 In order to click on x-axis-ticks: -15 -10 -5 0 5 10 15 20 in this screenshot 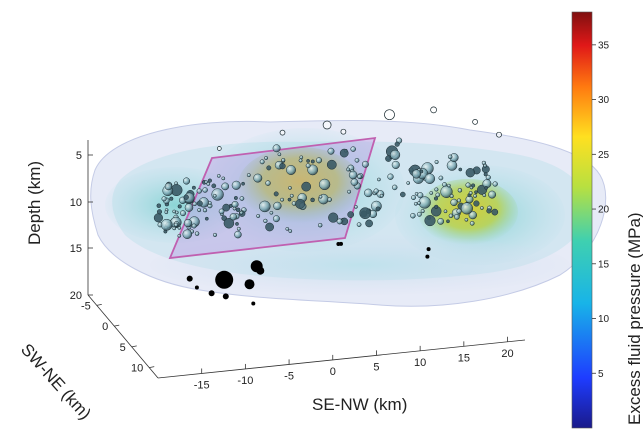, I will do `click(354, 363)`.